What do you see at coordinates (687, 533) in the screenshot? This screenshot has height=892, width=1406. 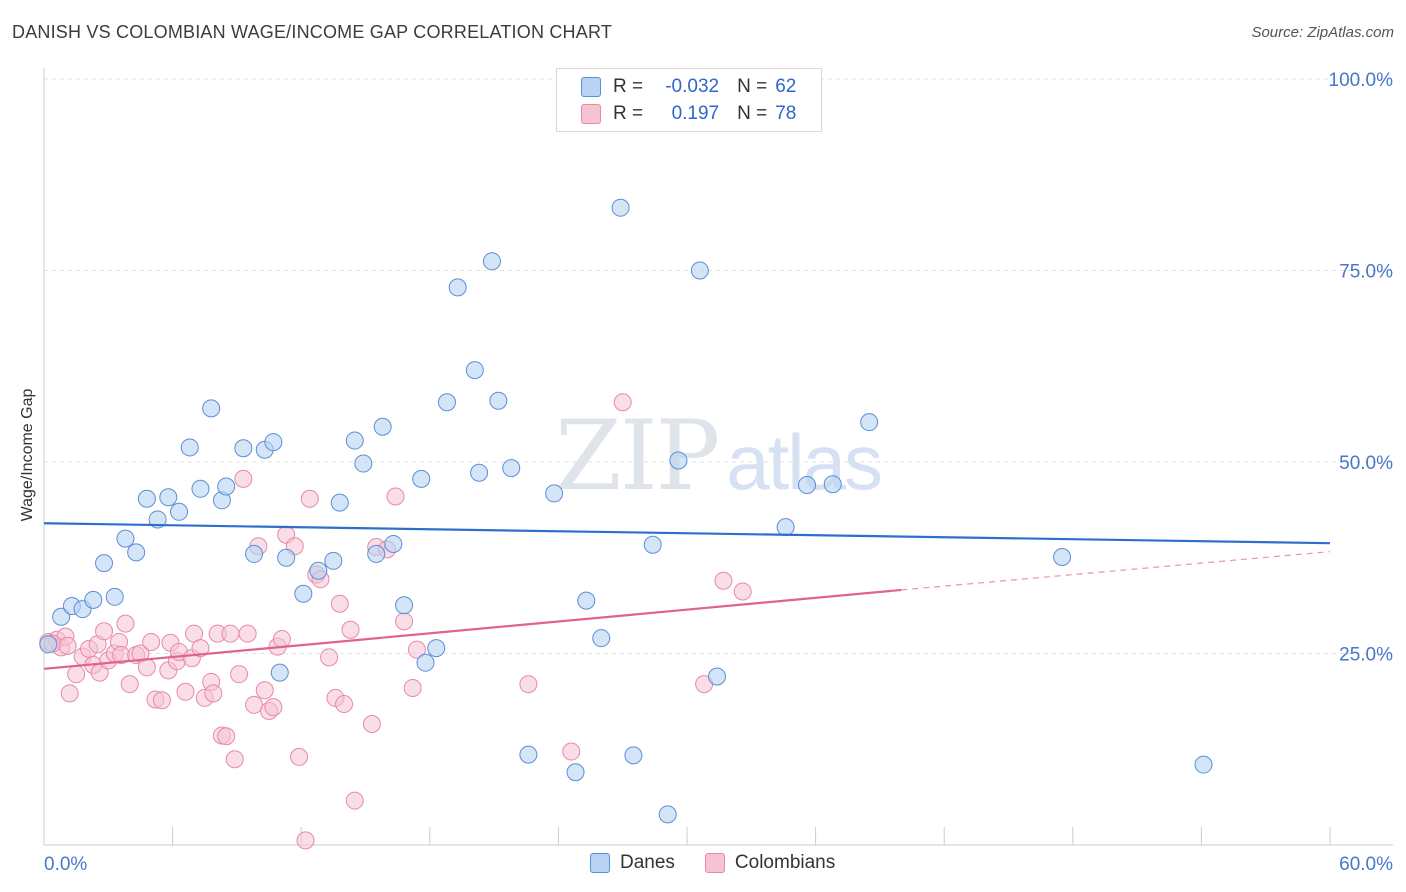 I see `danes-trend-line` at bounding box center [687, 533].